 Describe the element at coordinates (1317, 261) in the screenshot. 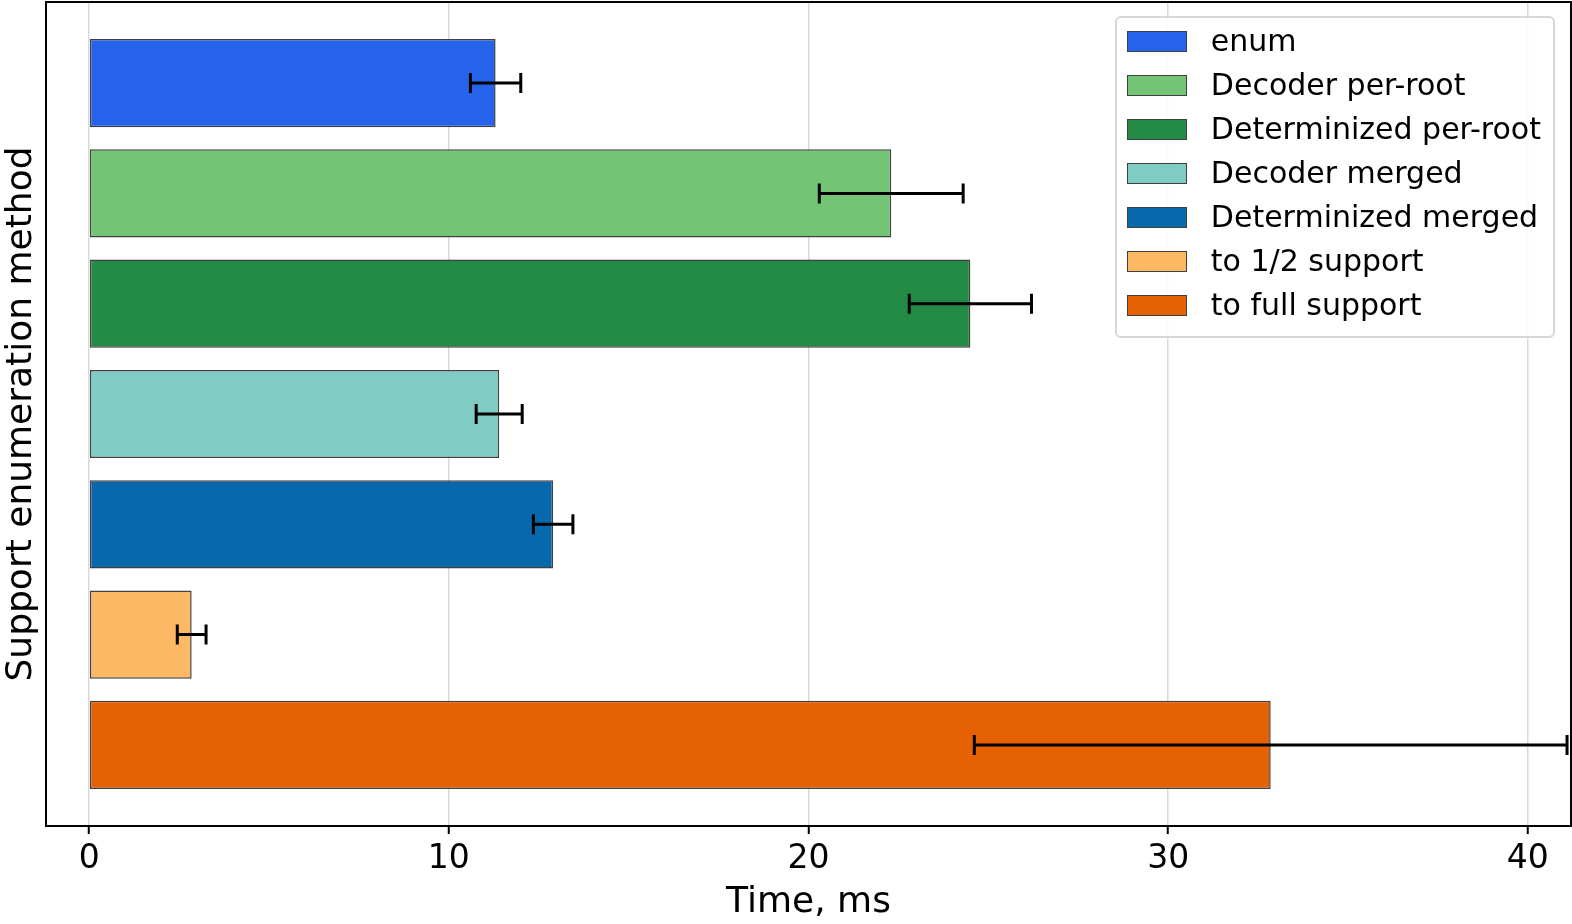

I see `legend-label: to 1/2 support` at that location.